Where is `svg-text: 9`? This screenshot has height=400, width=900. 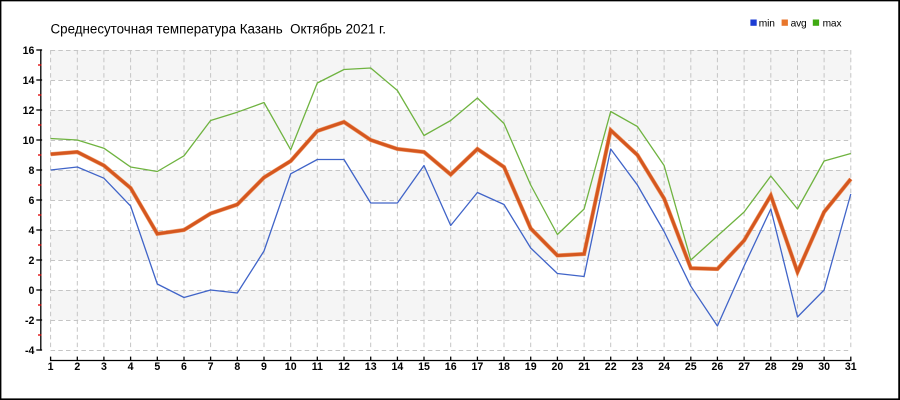
svg-text: 9 is located at coordinates (264, 367).